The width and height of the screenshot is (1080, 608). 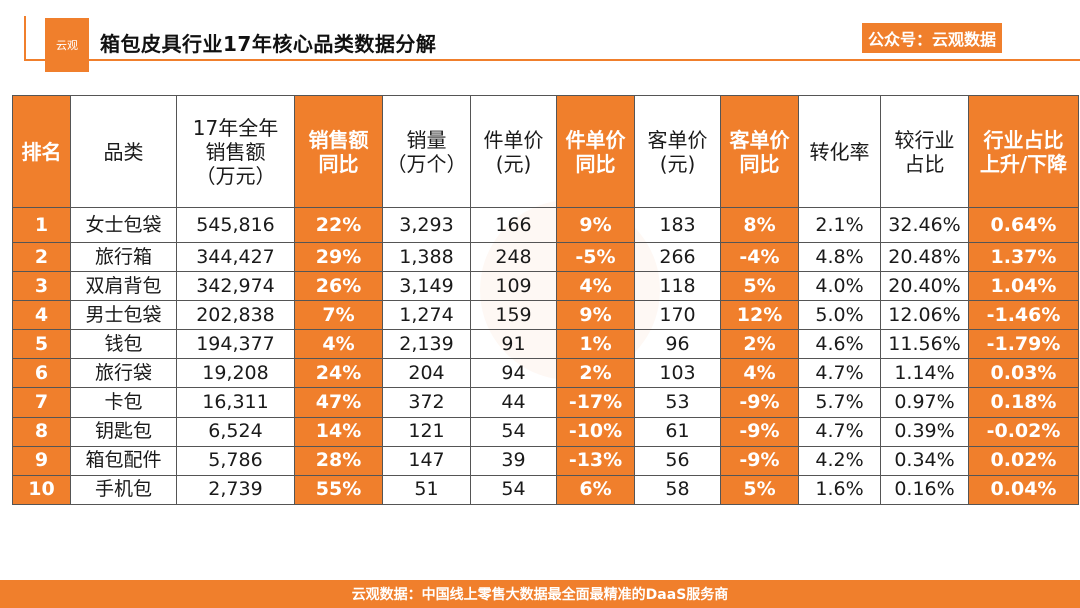 I want to click on column-header-8: 客单价 同比, so click(x=759, y=151).